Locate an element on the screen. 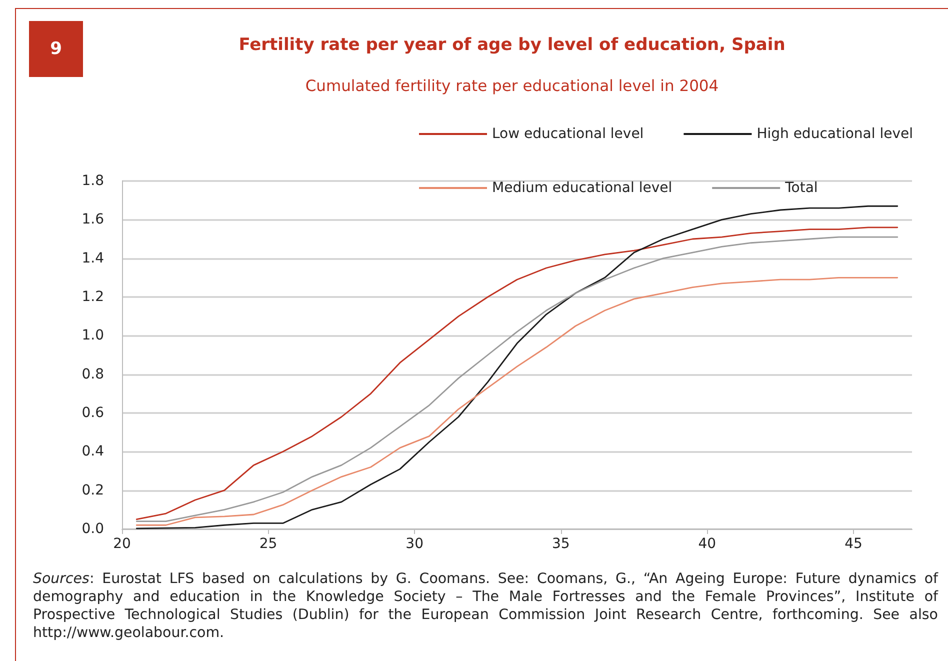 Image resolution: width=948 pixels, height=661 pixels. chart-subtitle: Cumulated fertility rate per educational level in 2004 is located at coordinates (512, 86).